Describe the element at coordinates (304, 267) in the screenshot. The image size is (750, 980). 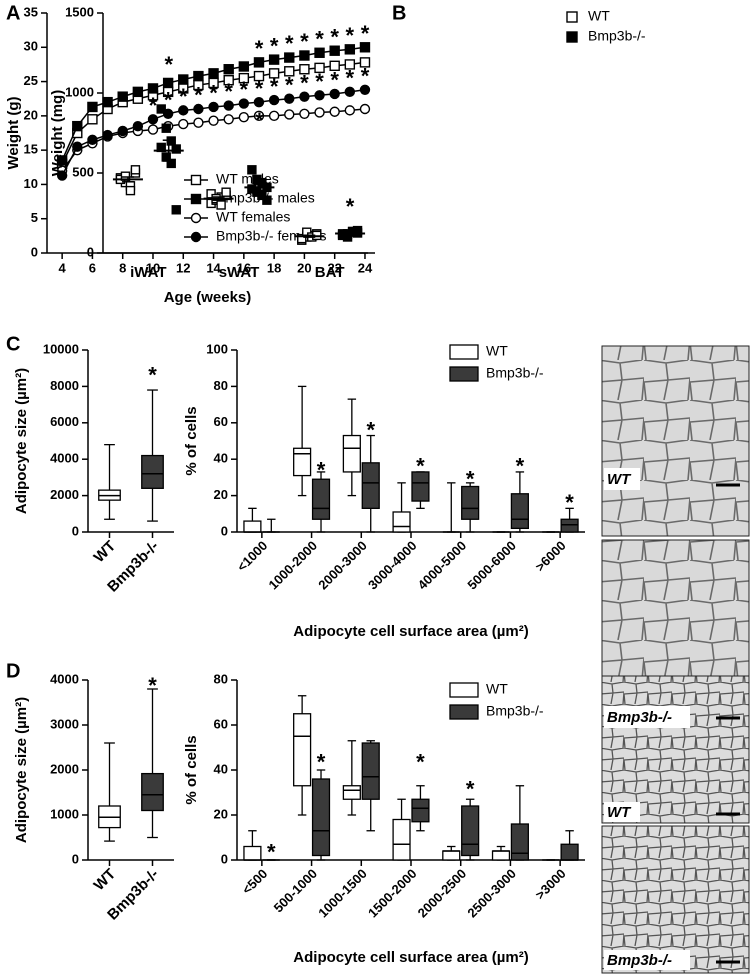
I see `x-tick-label: 20` at that location.